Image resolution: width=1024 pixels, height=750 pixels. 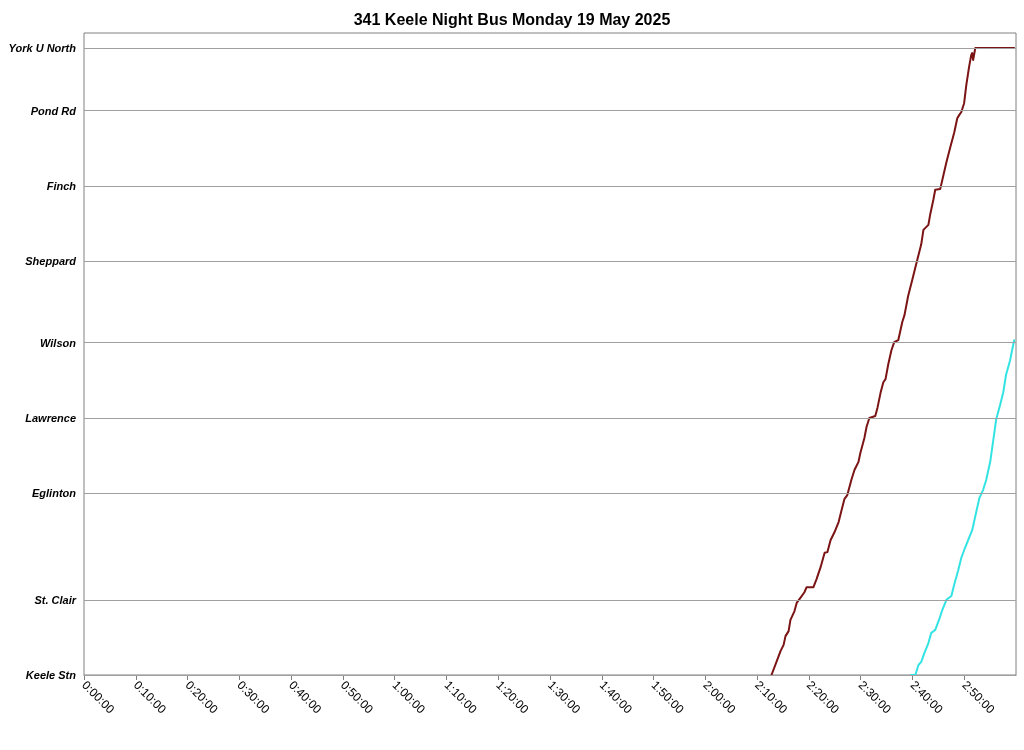 I want to click on ref-line-label: Keele Stn, so click(x=51, y=675).